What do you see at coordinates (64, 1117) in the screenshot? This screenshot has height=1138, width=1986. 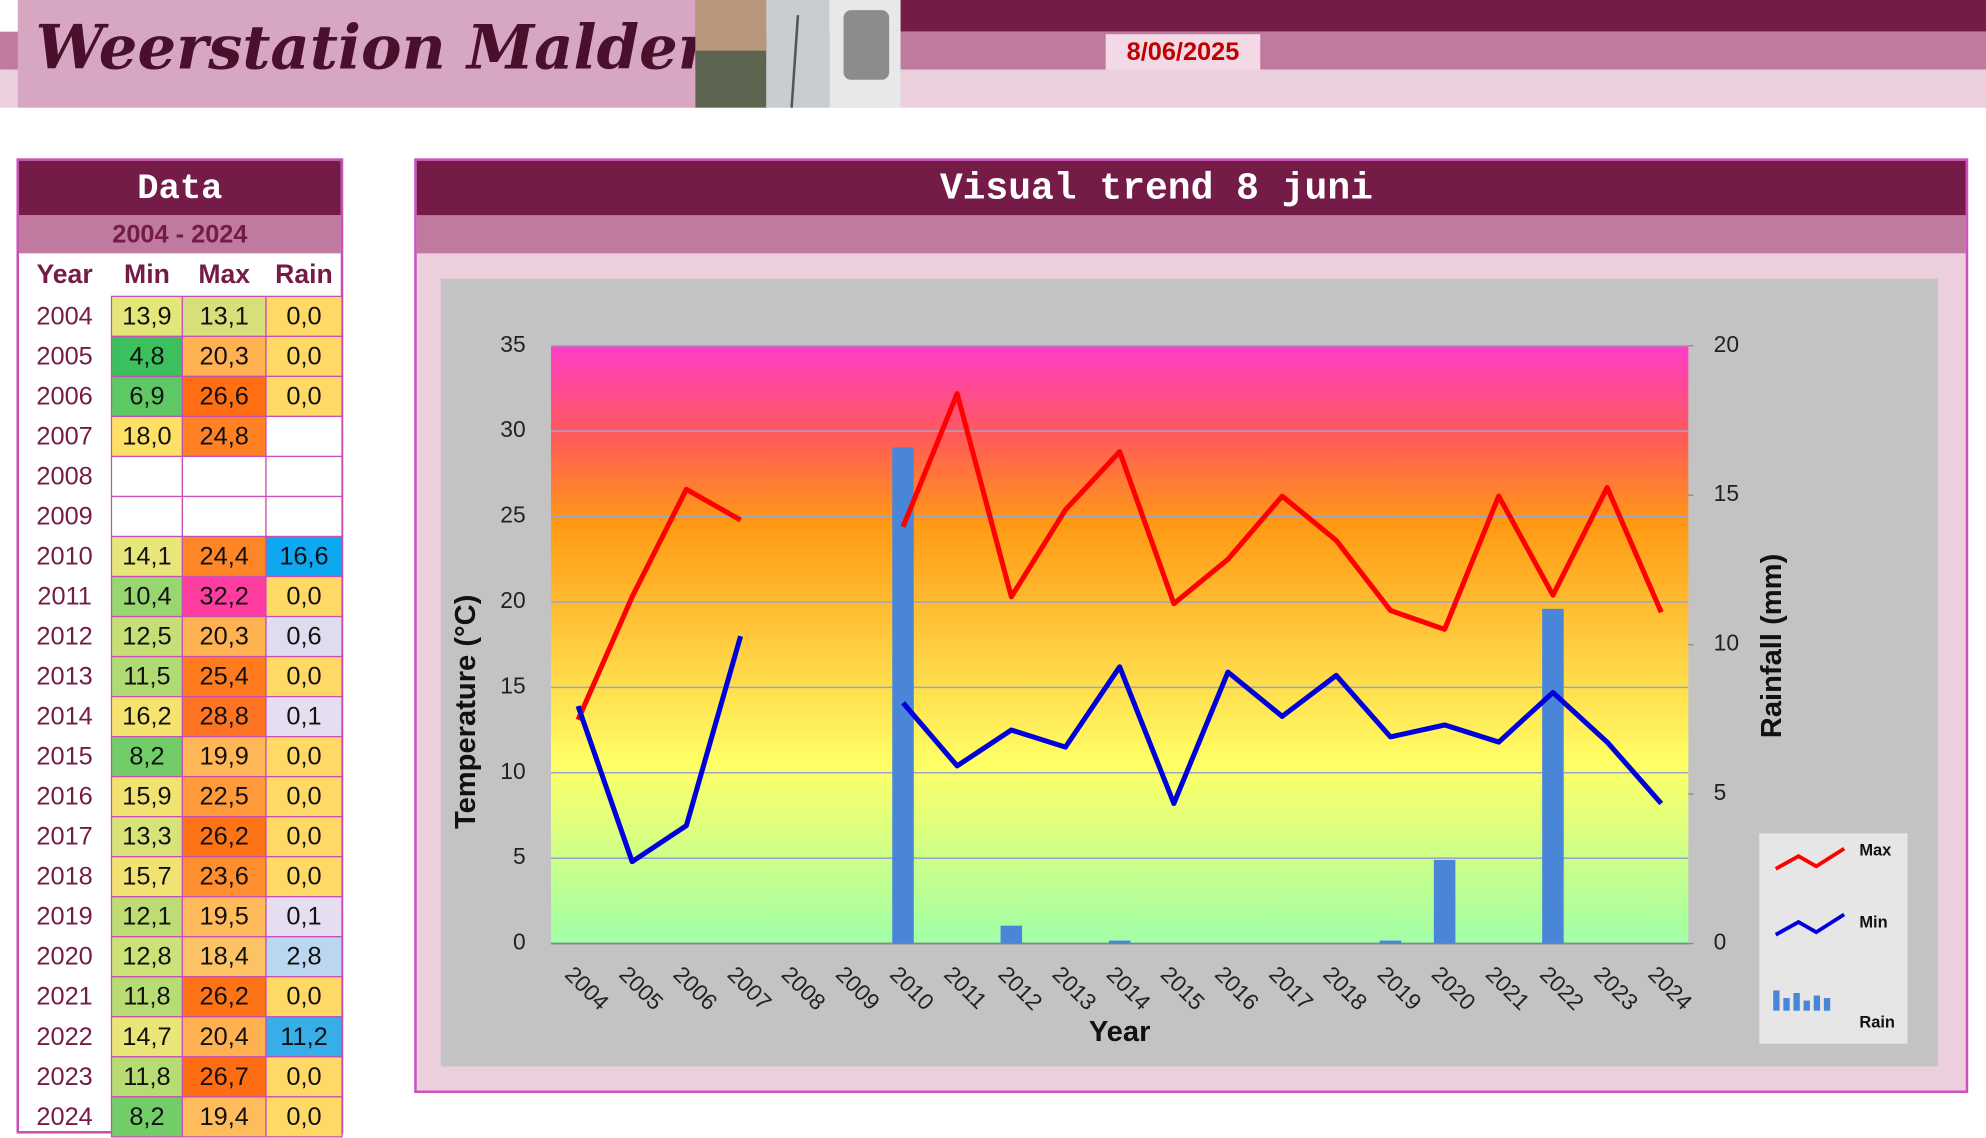 I see `year-cell: 2024` at bounding box center [64, 1117].